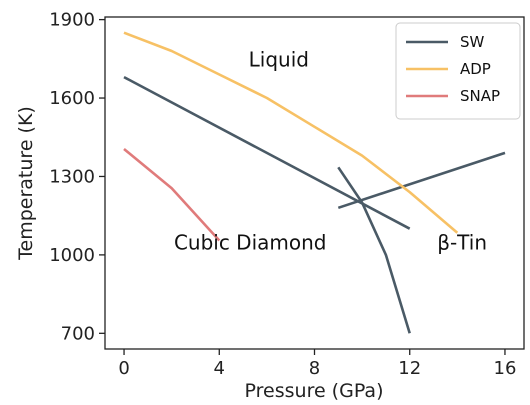 This screenshot has width=530, height=405. What do you see at coordinates (314, 368) in the screenshot?
I see `x-tick-label-8: 8` at bounding box center [314, 368].